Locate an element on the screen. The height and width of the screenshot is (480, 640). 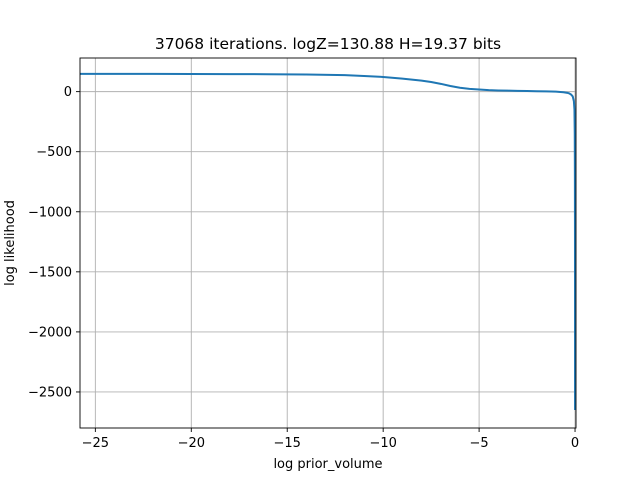
x-tick-label: −20 is located at coordinates (191, 443).